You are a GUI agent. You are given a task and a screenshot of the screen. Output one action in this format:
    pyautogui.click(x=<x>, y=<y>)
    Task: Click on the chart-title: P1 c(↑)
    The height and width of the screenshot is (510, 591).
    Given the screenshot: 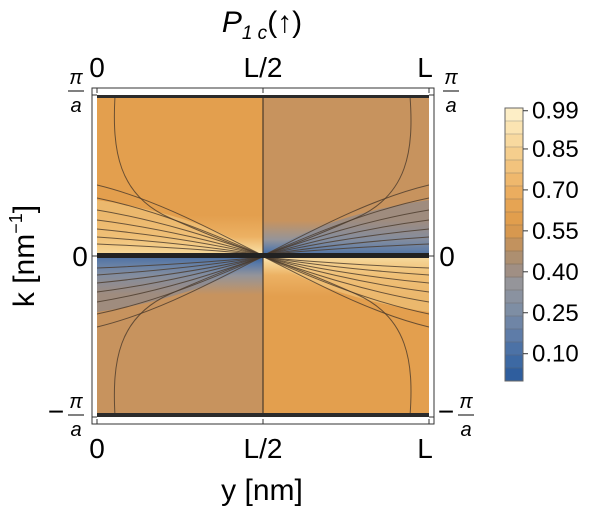 What is the action you would take?
    pyautogui.click(x=262, y=25)
    